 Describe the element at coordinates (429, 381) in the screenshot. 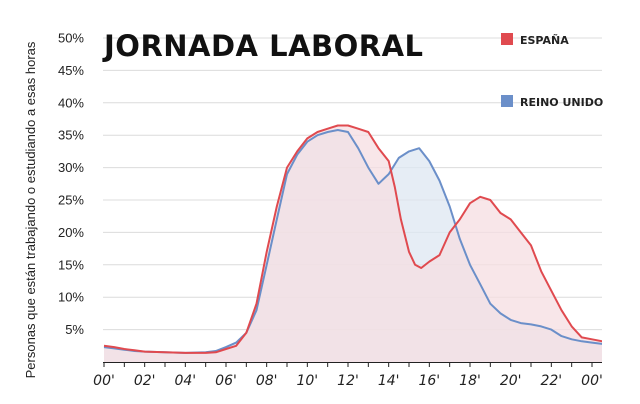

I see `x-tick-label: 16'` at that location.